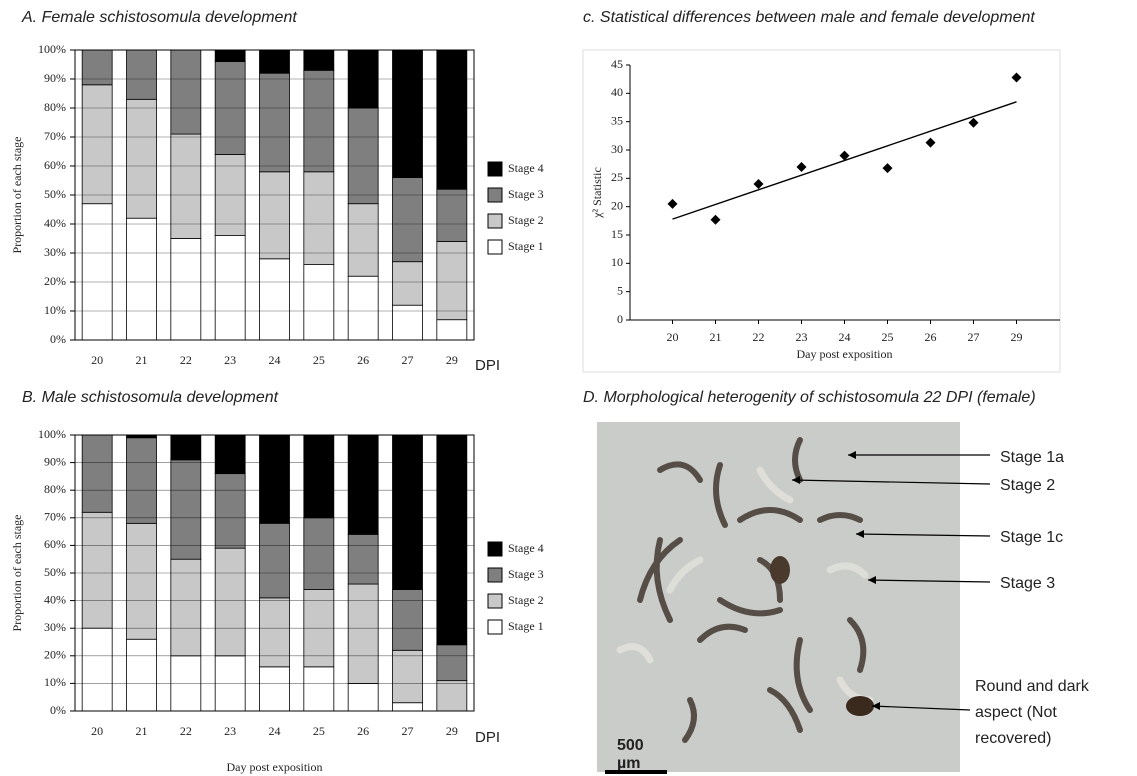  I want to click on x-axis-label: Day post exposition, so click(275, 767).